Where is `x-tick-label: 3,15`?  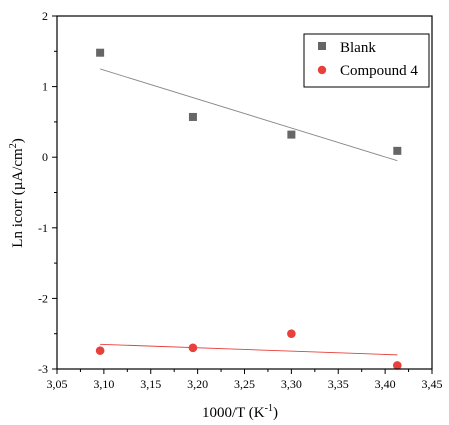
x-tick-label: 3,15 is located at coordinates (150, 384).